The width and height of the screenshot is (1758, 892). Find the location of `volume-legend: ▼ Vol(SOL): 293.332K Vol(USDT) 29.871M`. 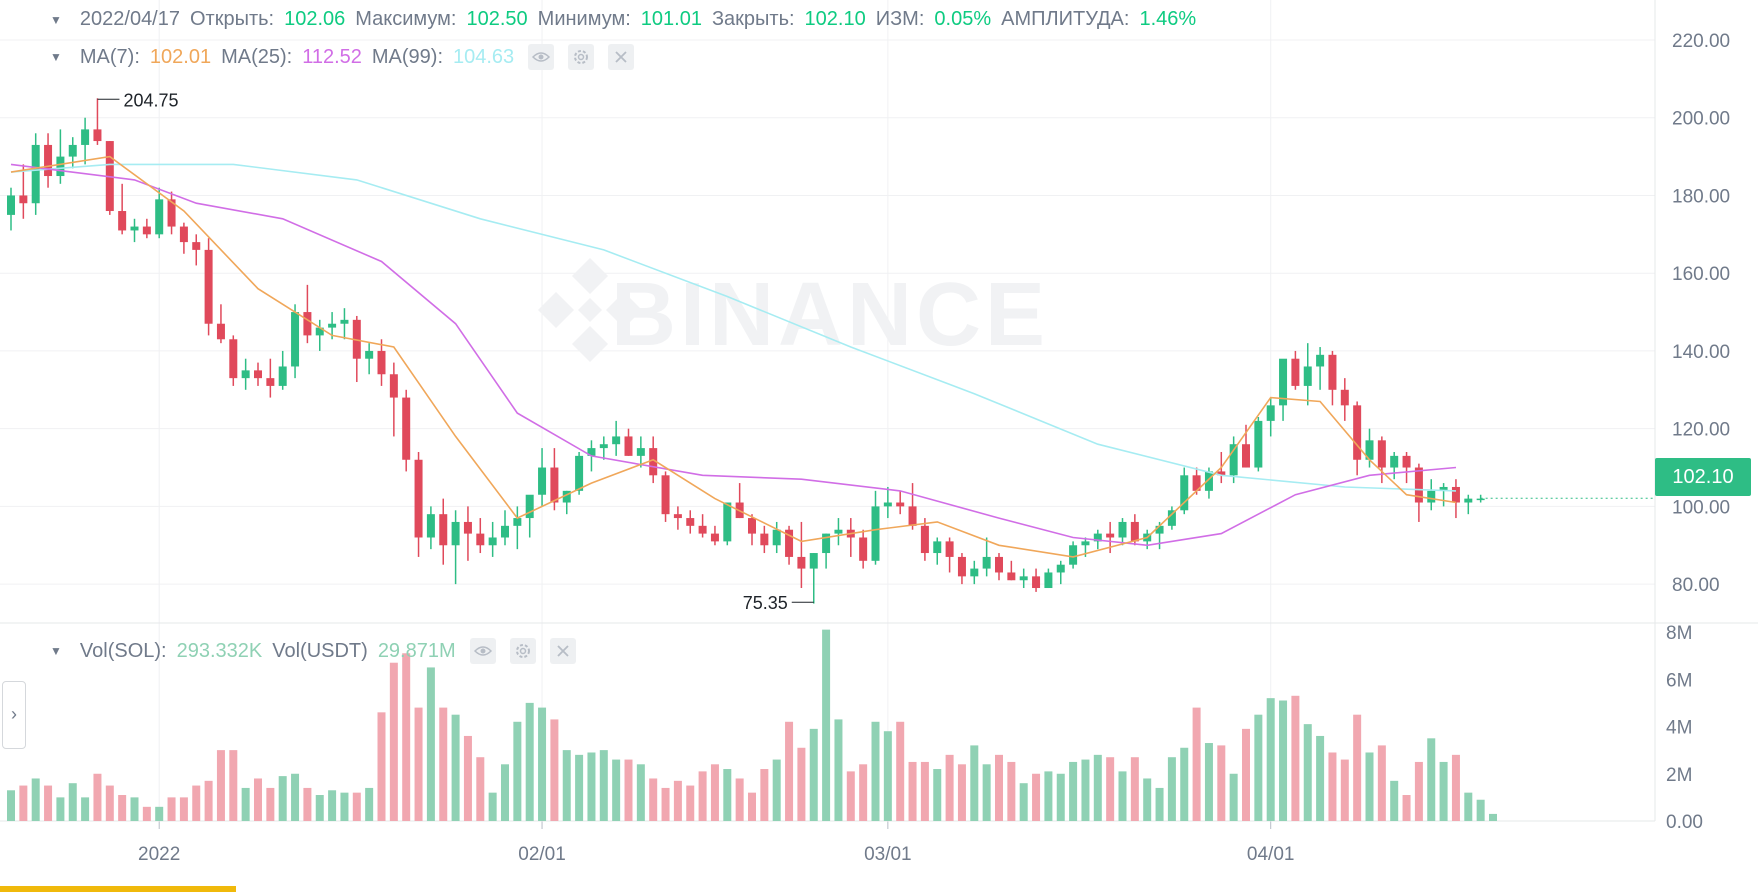

volume-legend: ▼ Vol(SOL): 293.332K Vol(USDT) 29.871M is located at coordinates (313, 651).